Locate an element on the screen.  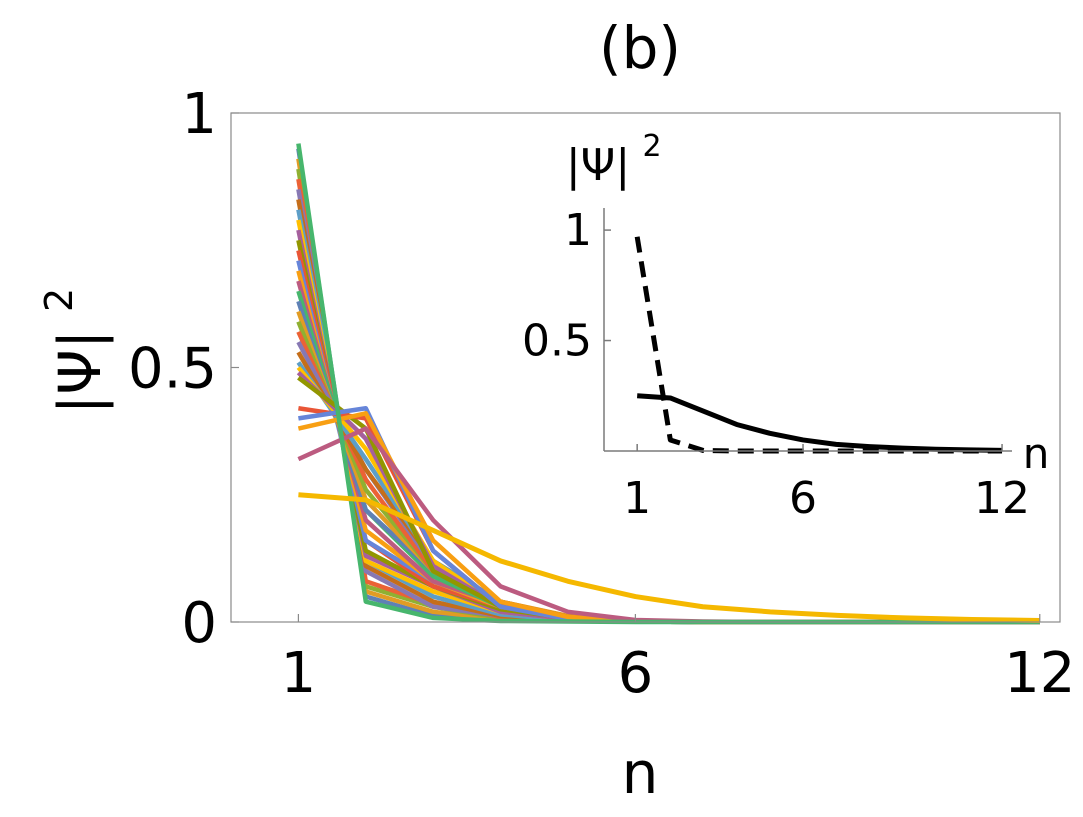
y-tick-label: 0.5 is located at coordinates (172, 369).